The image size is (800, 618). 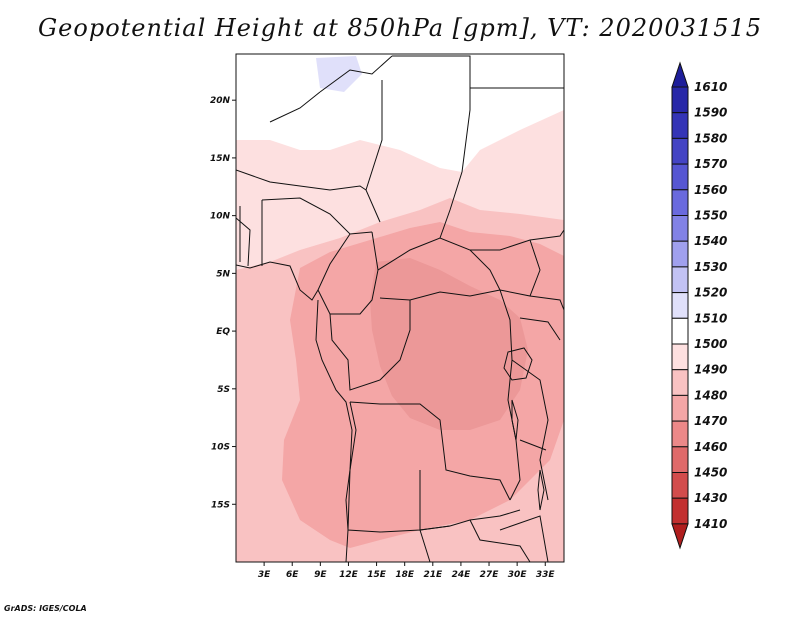 What do you see at coordinates (405, 575) in the screenshot?
I see `x-tick-label: 18E` at bounding box center [405, 575].